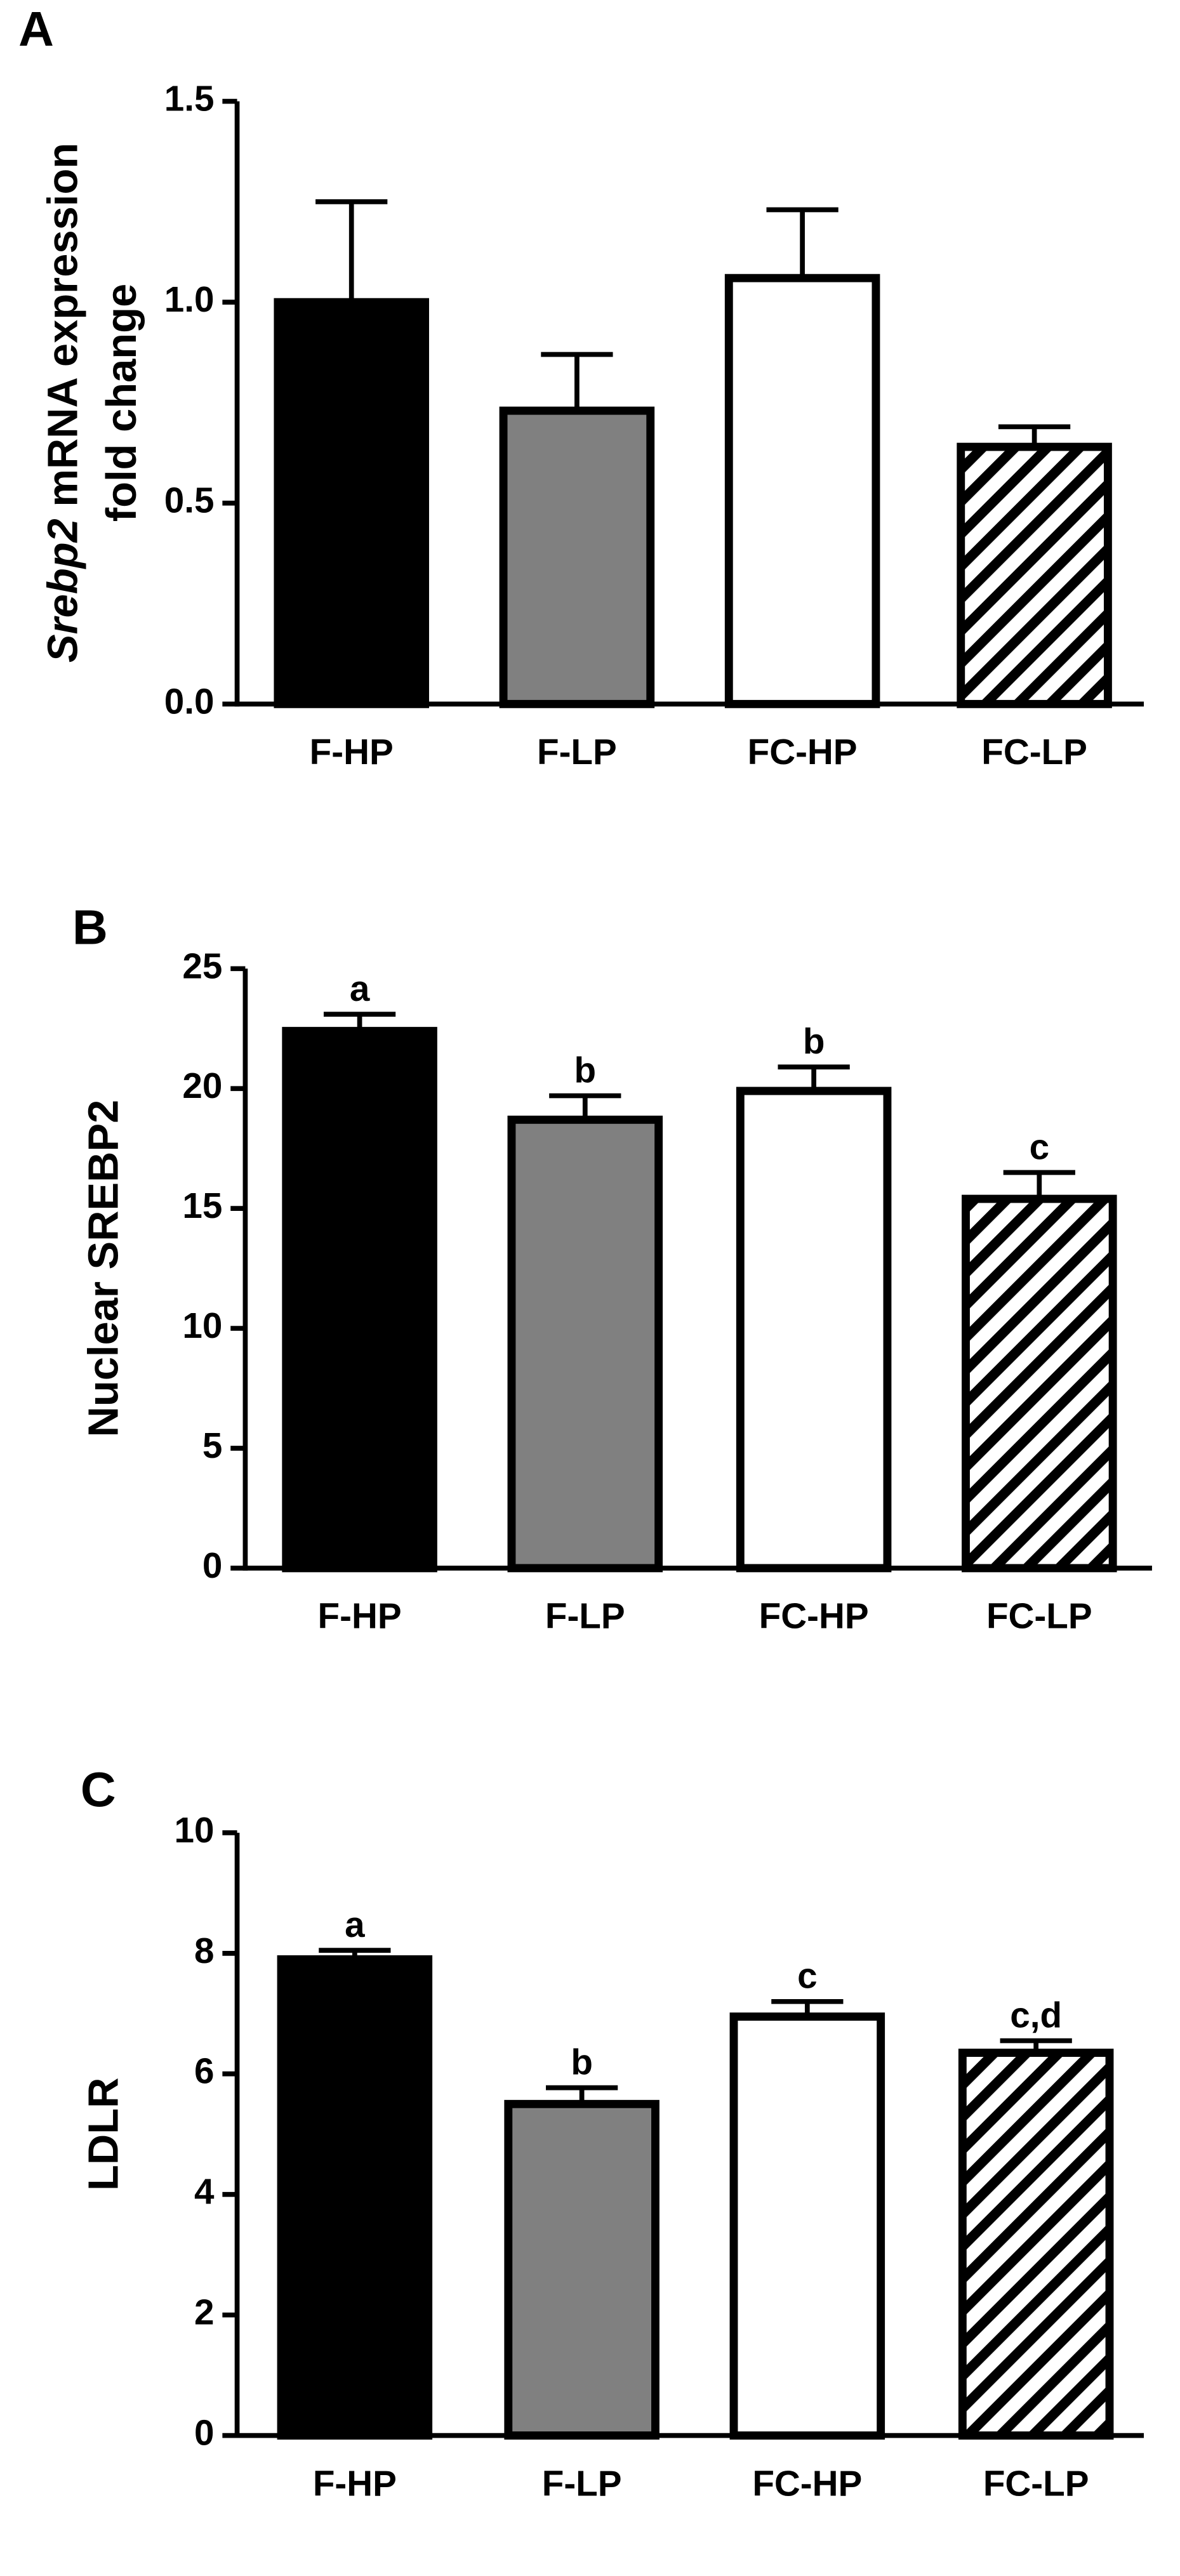  What do you see at coordinates (204, 1951) in the screenshot?
I see `y-tick-label: 8` at bounding box center [204, 1951].